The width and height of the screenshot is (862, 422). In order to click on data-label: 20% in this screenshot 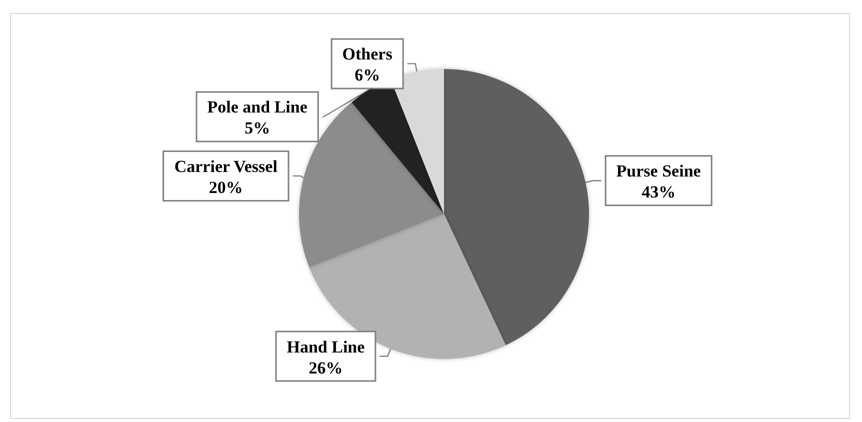, I will do `click(225, 187)`.